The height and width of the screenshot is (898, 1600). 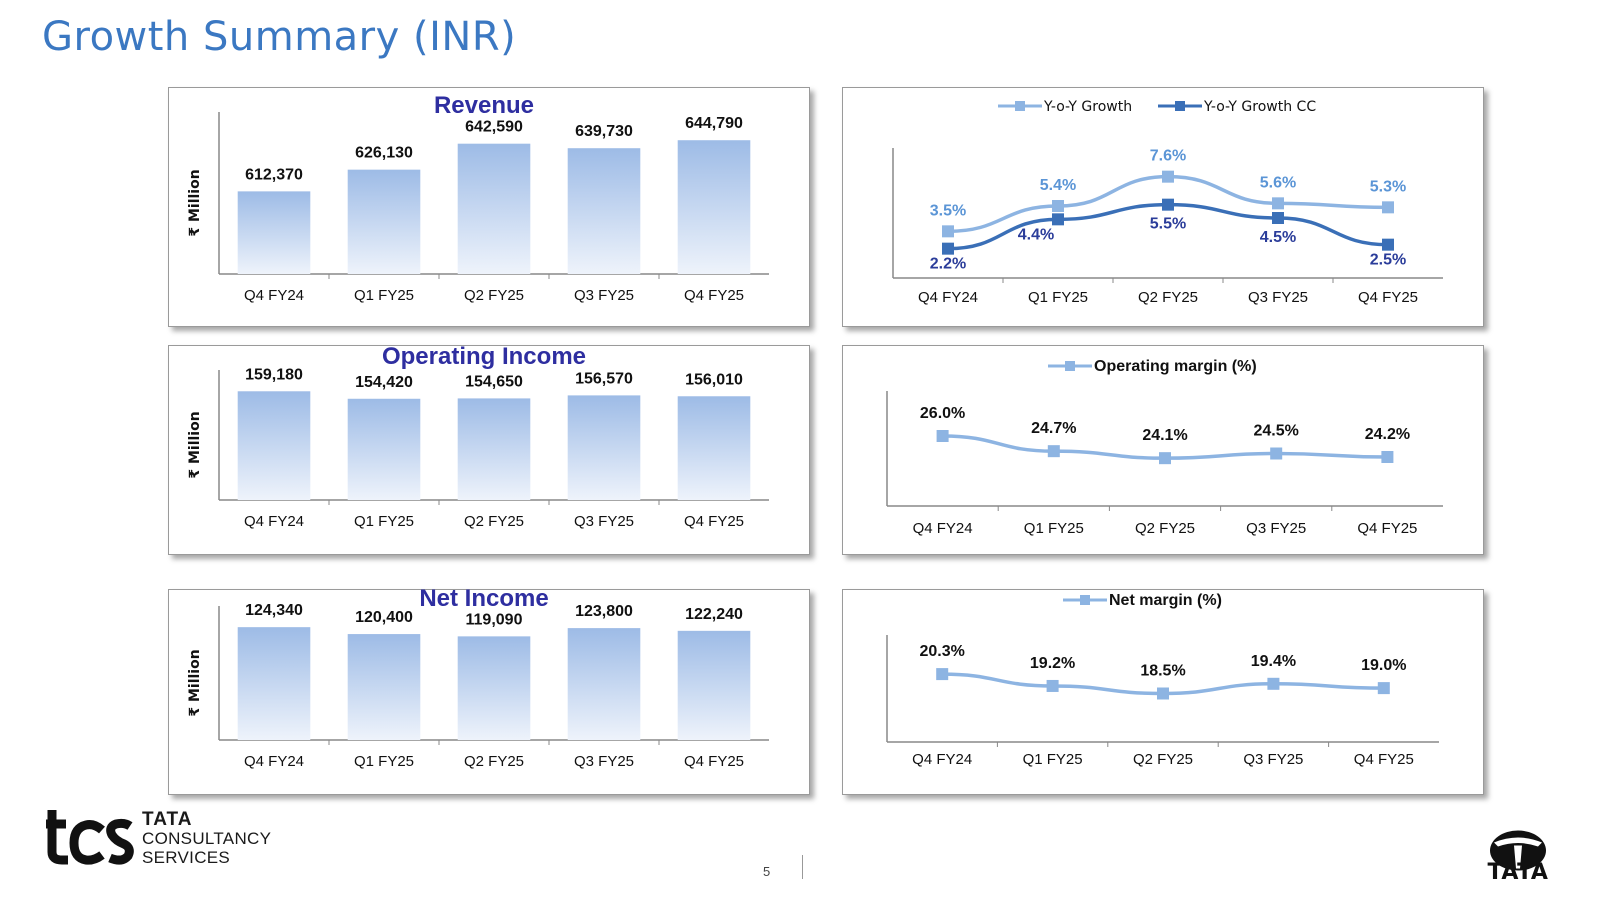 What do you see at coordinates (186, 857) in the screenshot?
I see `logo-line-3: SERVICES` at bounding box center [186, 857].